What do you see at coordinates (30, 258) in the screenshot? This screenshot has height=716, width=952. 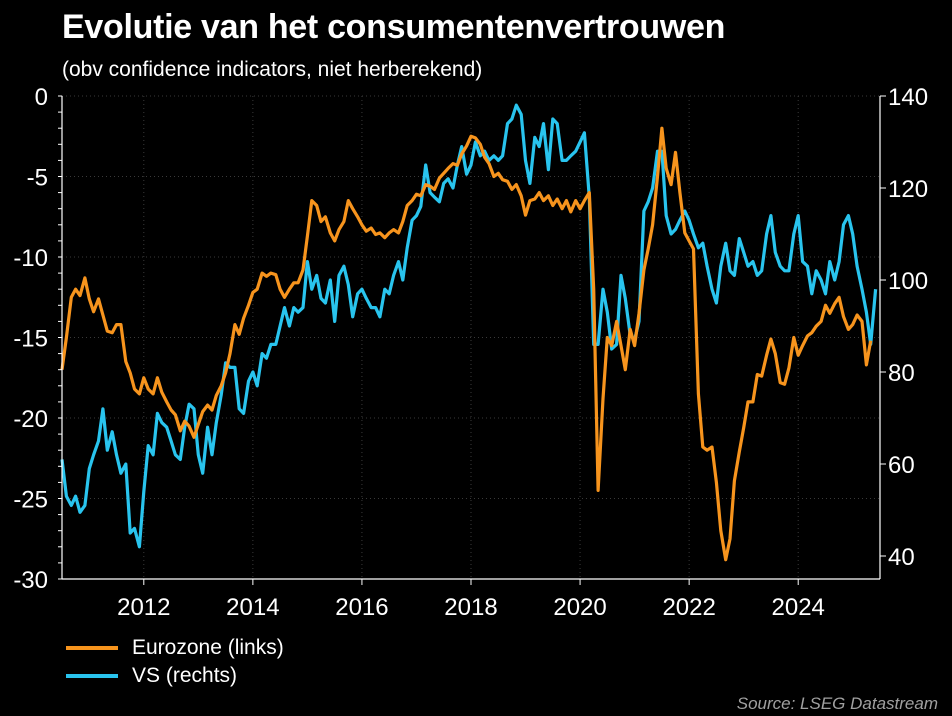 I see `y-left-tick-label: -10` at bounding box center [30, 258].